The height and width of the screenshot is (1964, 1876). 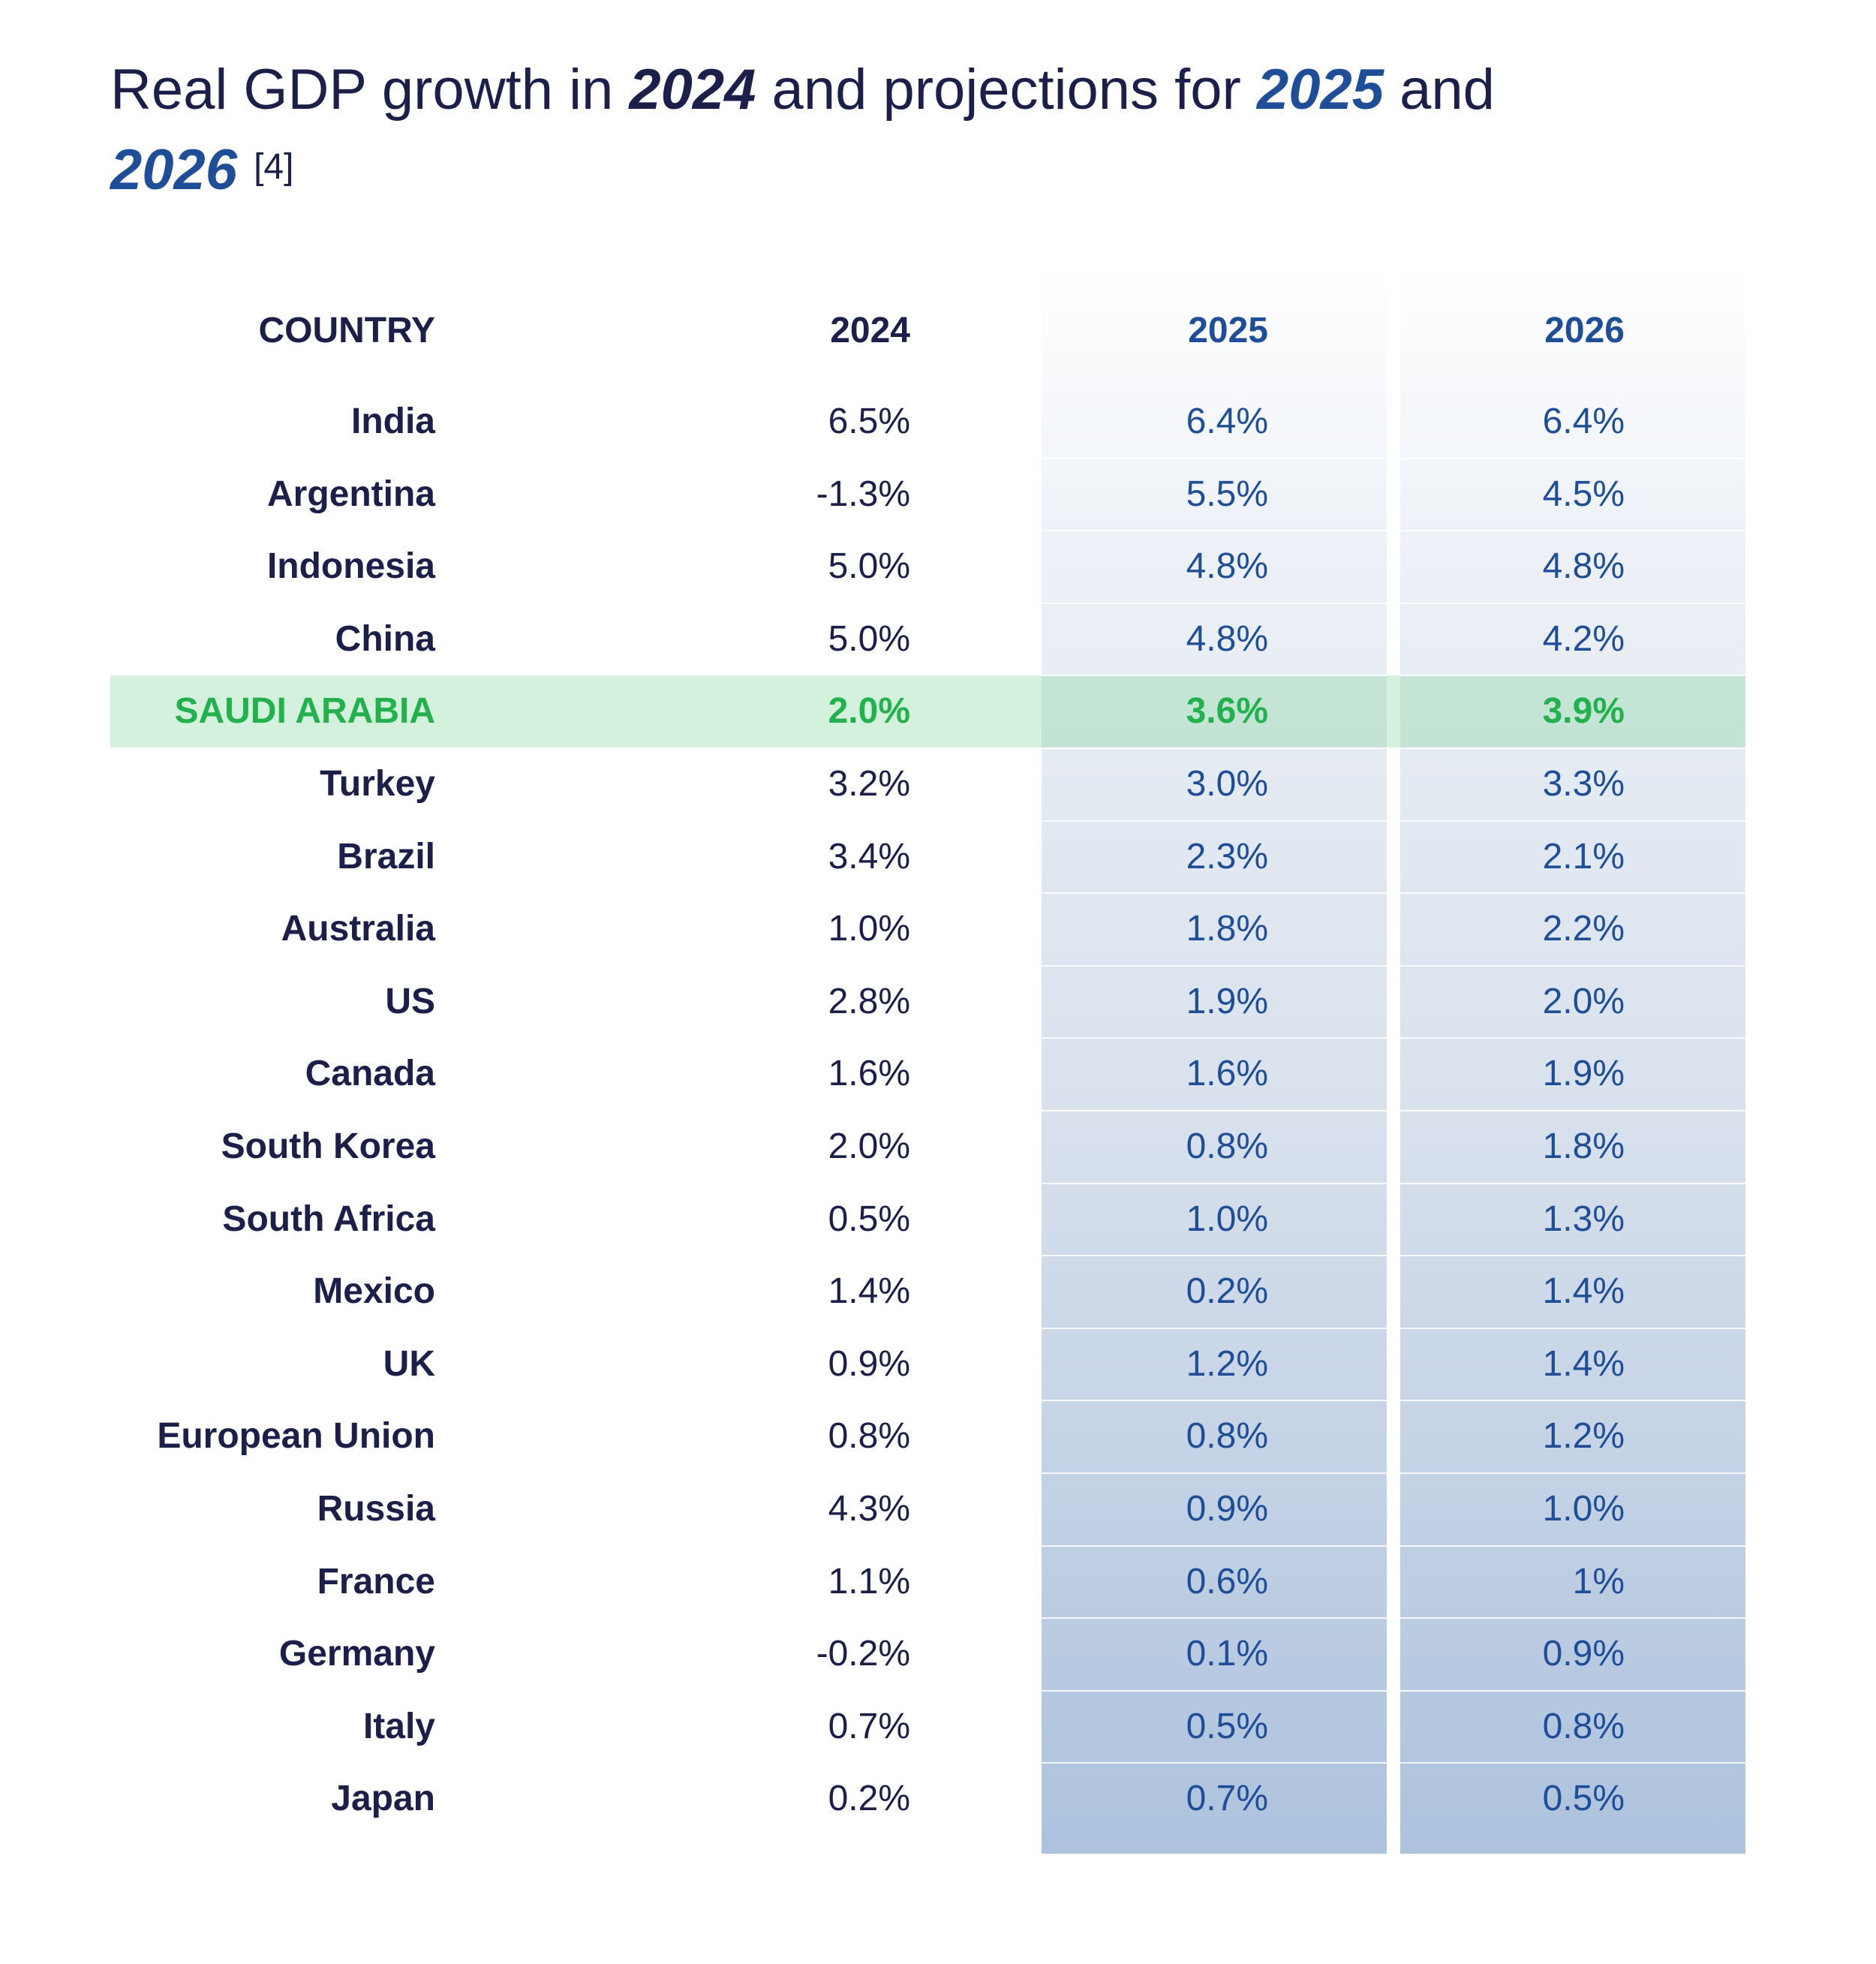 I want to click on cell-country: South Africa, so click(x=328, y=1219).